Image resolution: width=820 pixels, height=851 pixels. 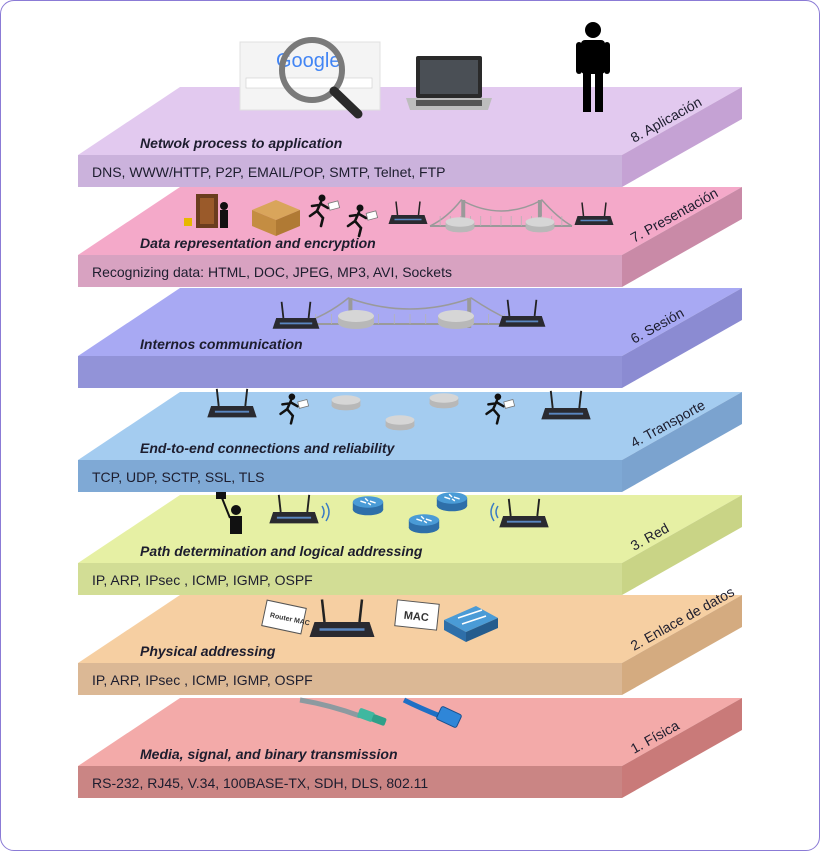 I want to click on fiber-cable-icon, so click(x=343, y=711).